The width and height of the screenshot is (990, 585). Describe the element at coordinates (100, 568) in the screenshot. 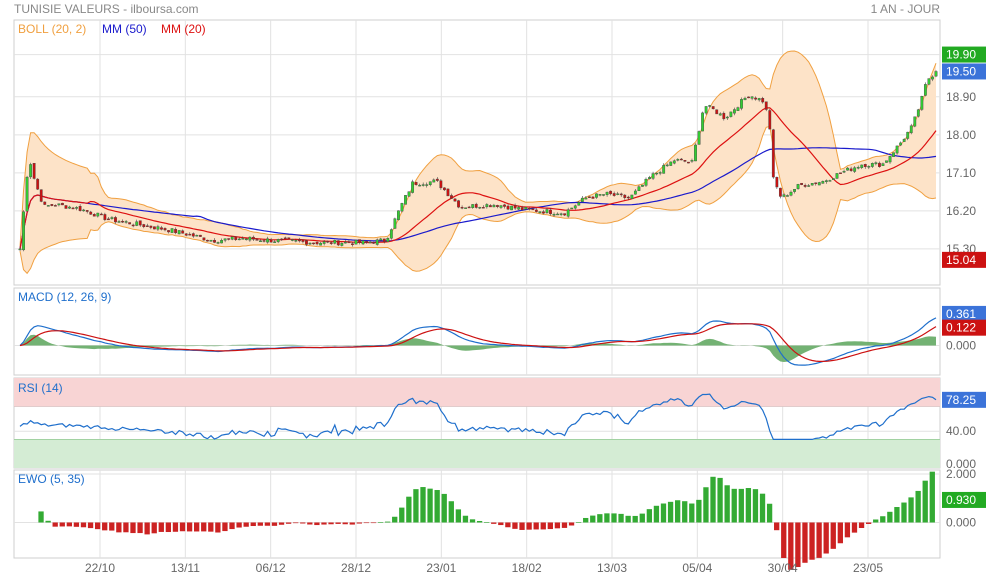

I see `x-tick-label: 22/10` at that location.